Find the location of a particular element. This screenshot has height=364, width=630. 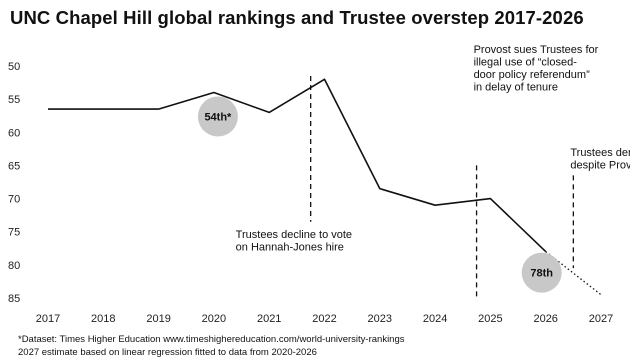

x-tick-label: 2026 is located at coordinates (545, 319).